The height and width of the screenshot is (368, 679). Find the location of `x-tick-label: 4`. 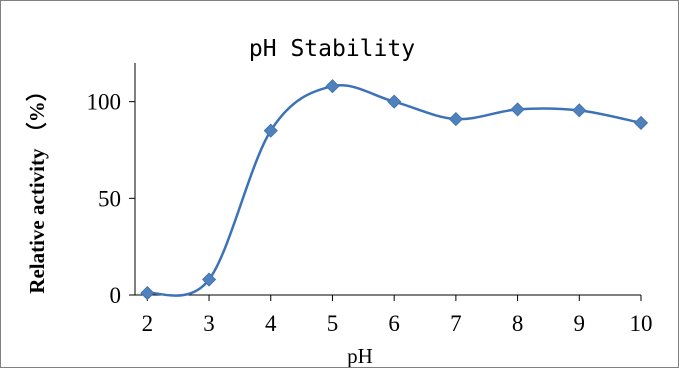

x-tick-label: 4 is located at coordinates (271, 323).